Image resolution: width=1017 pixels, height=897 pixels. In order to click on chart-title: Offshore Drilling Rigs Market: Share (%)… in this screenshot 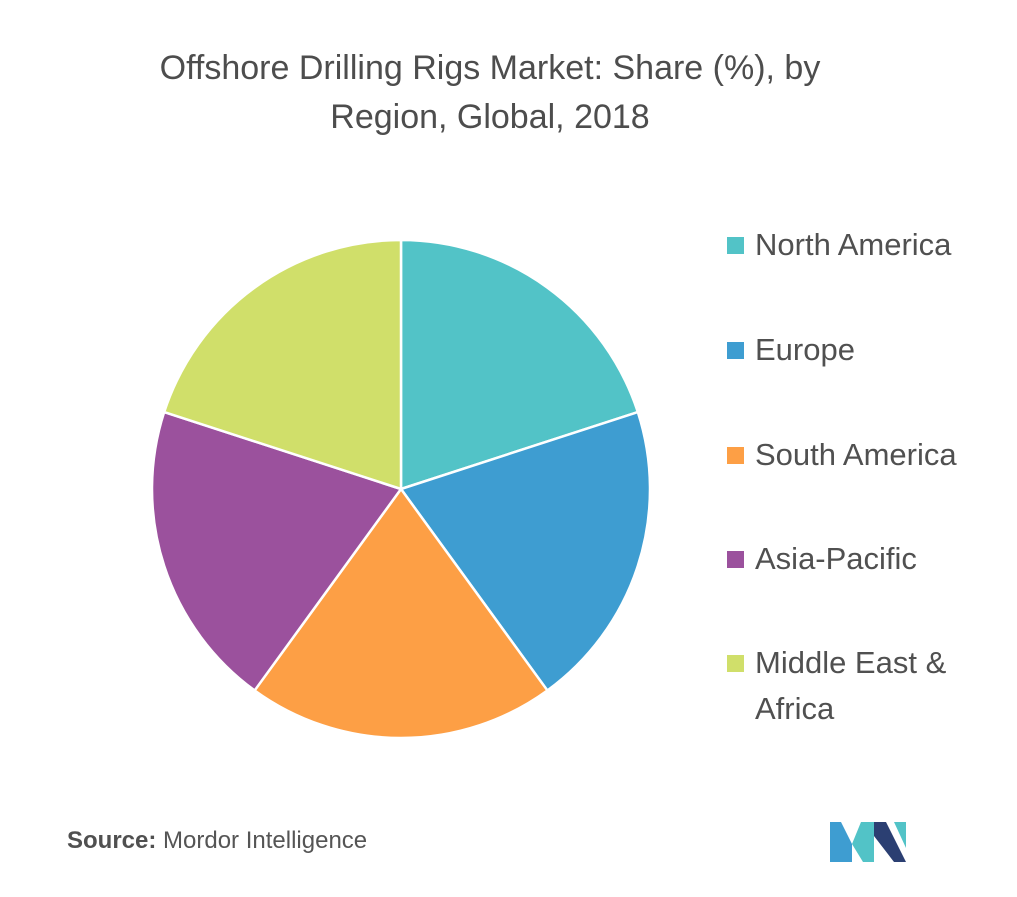, I will do `click(490, 93)`.